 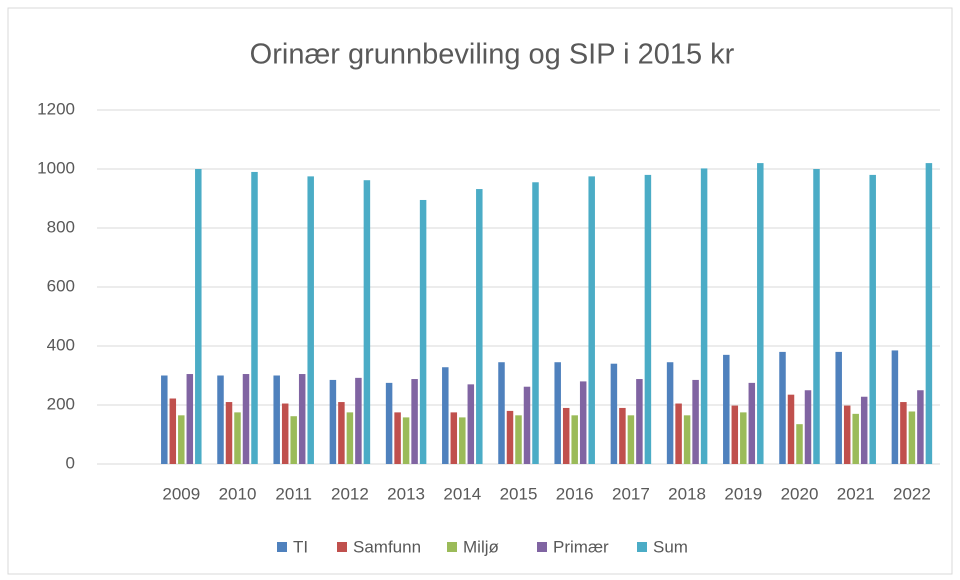 I want to click on chart-title: Orinær grunnbeviling og SIP i 2015 kr, so click(x=492, y=55).